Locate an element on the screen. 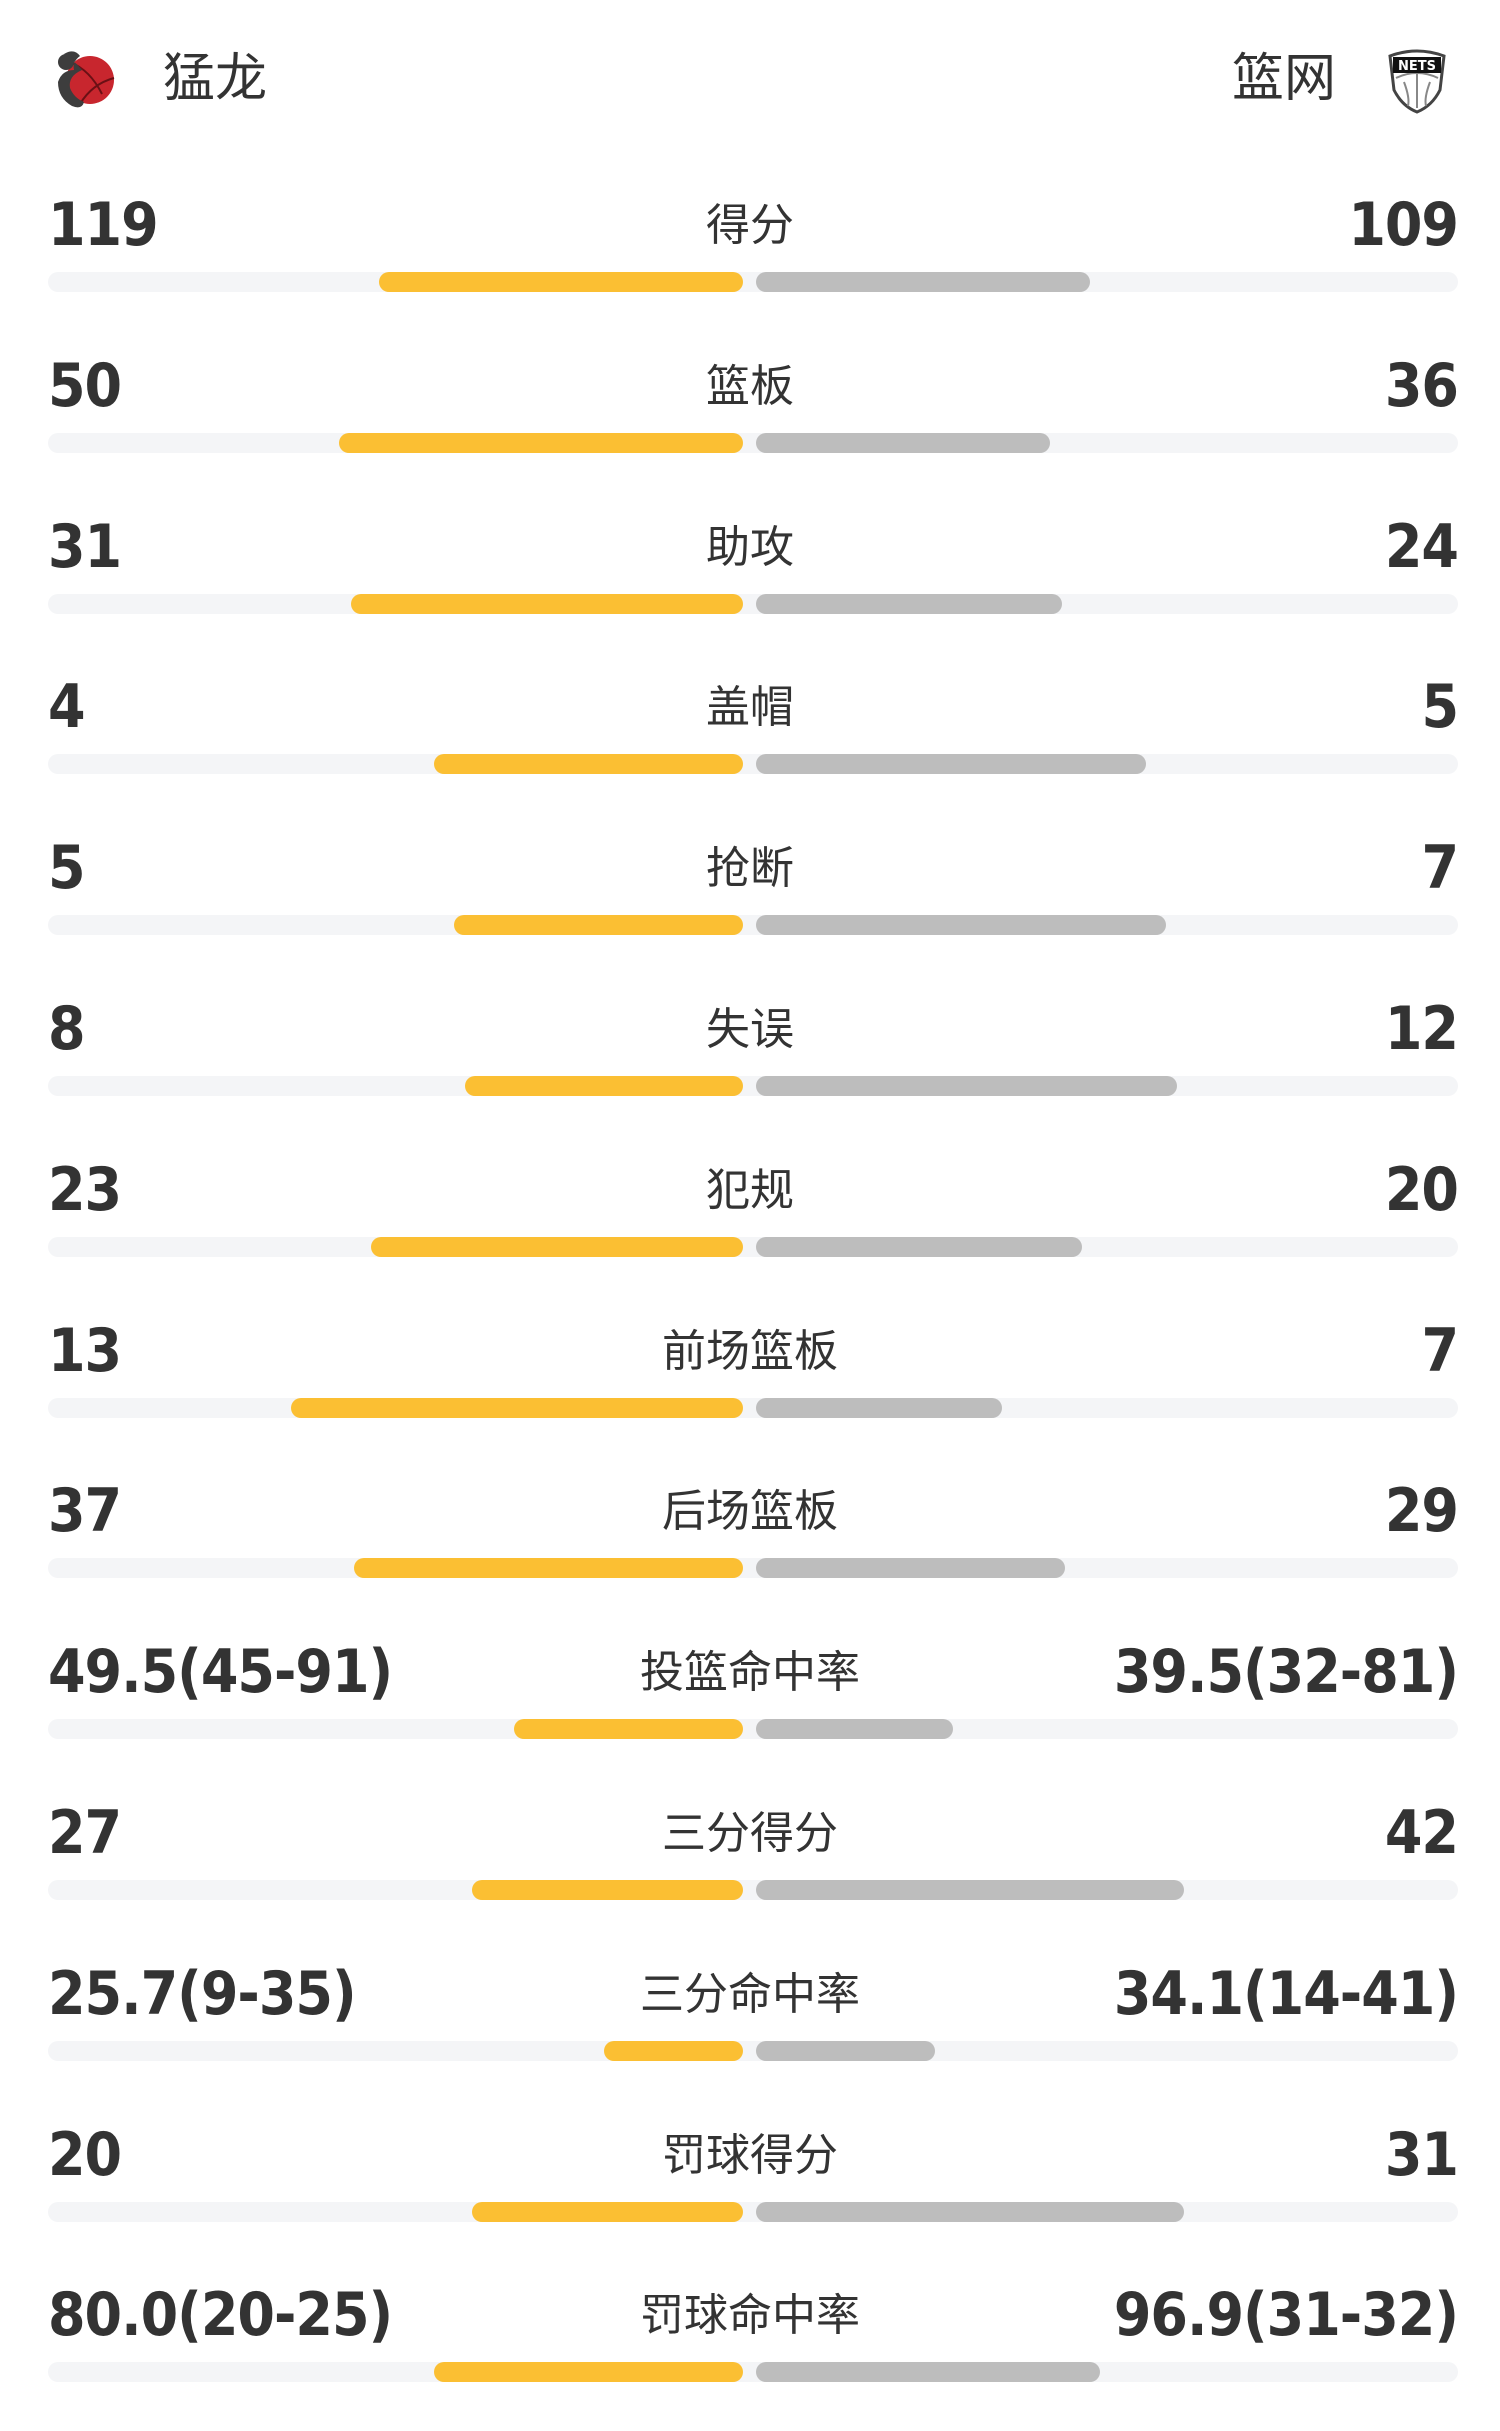  stat-row: 50 篮板 36 is located at coordinates (750, 421).